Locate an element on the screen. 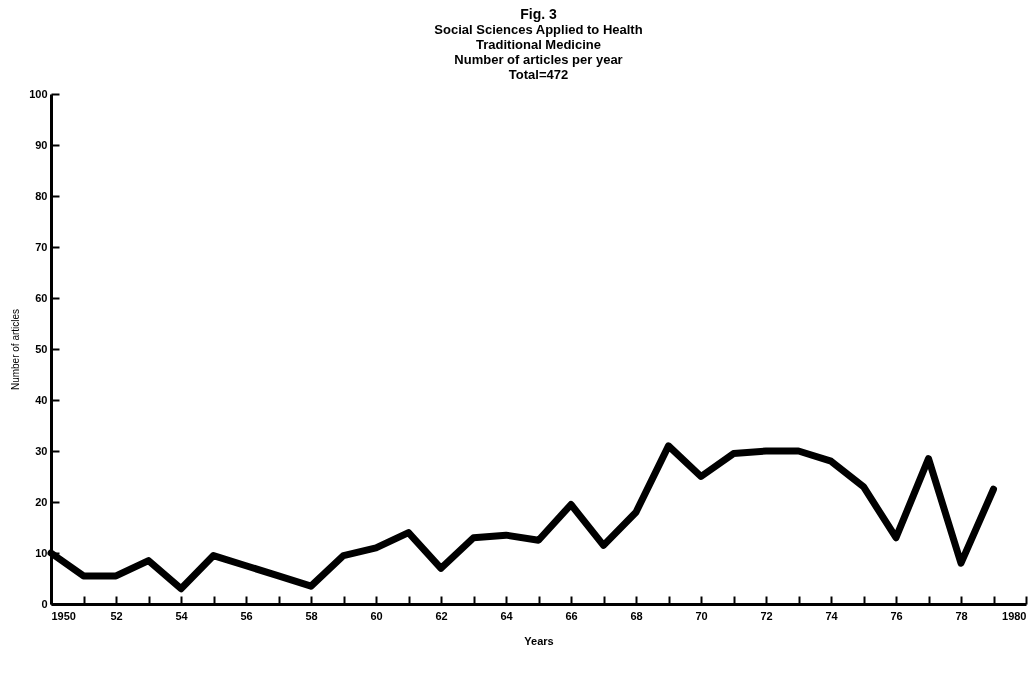  x-tick-label: 58 is located at coordinates (311, 615).